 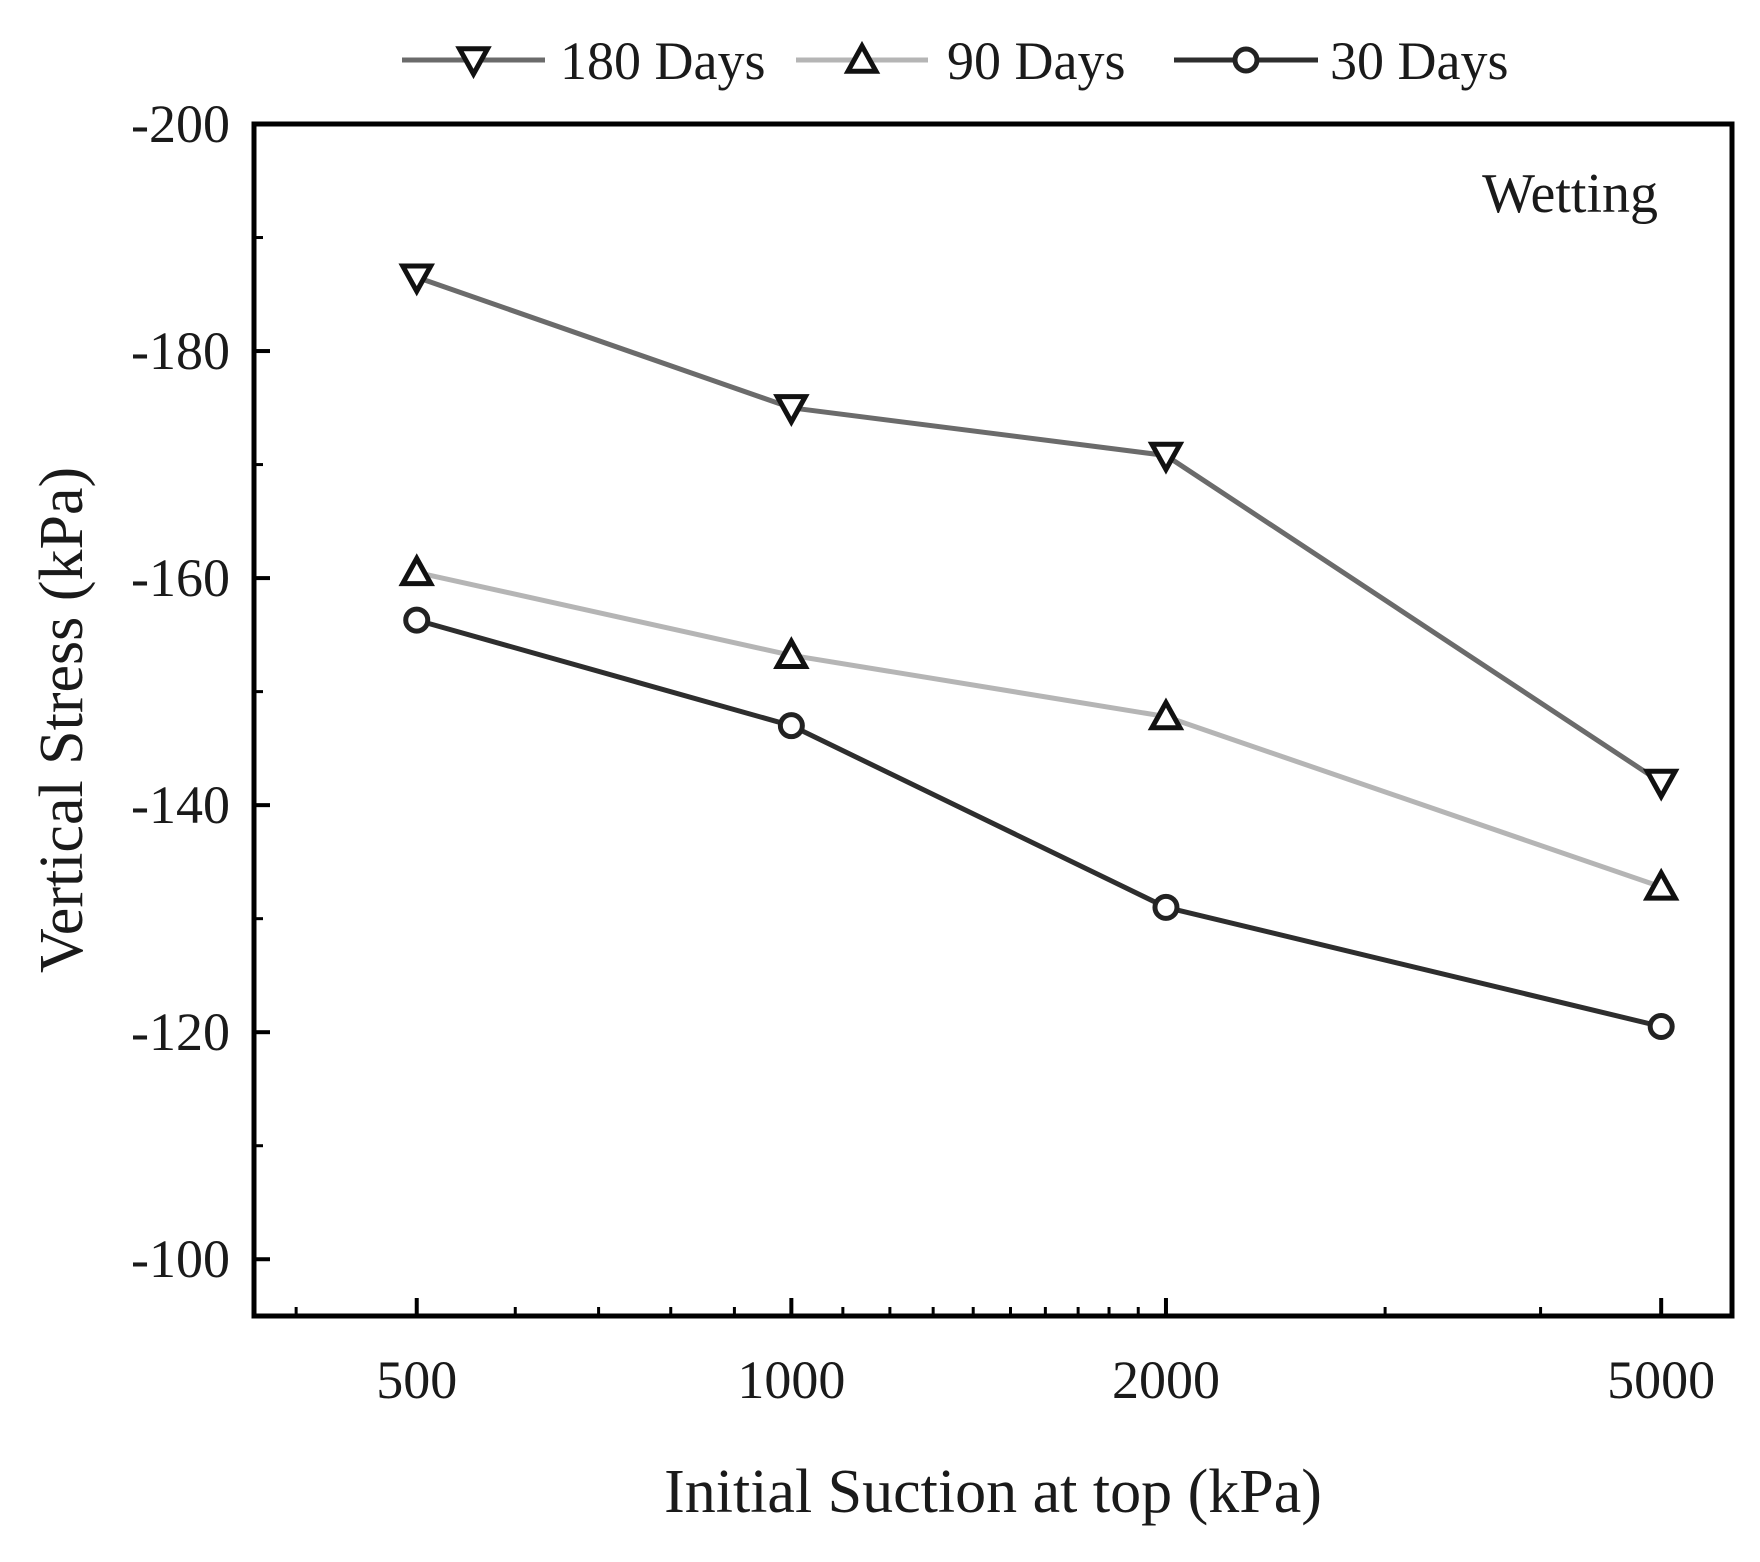 What do you see at coordinates (1036, 61) in the screenshot?
I see `legend-label: 90 Days` at bounding box center [1036, 61].